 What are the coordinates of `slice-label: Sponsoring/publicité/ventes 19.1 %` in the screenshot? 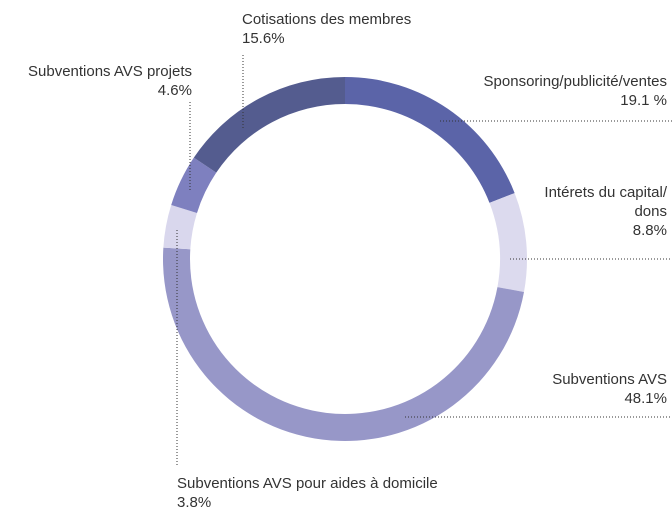 It's located at (575, 91).